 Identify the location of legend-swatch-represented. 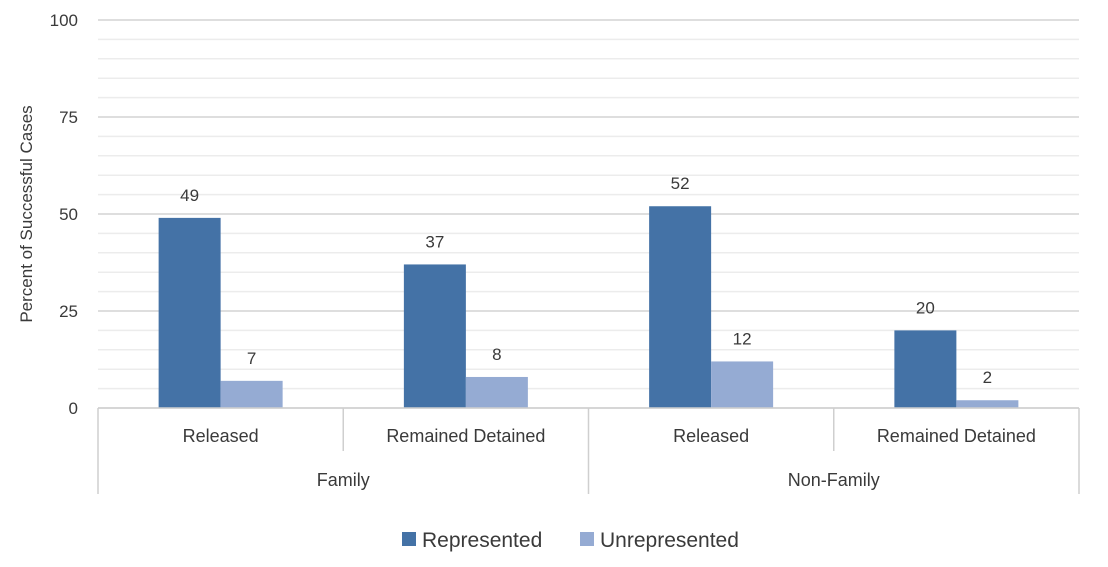
(409, 539).